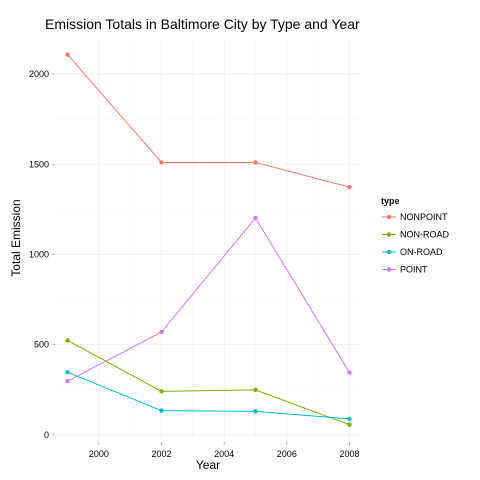  Describe the element at coordinates (287, 454) in the screenshot. I see `x-tick-label: 2006` at that location.